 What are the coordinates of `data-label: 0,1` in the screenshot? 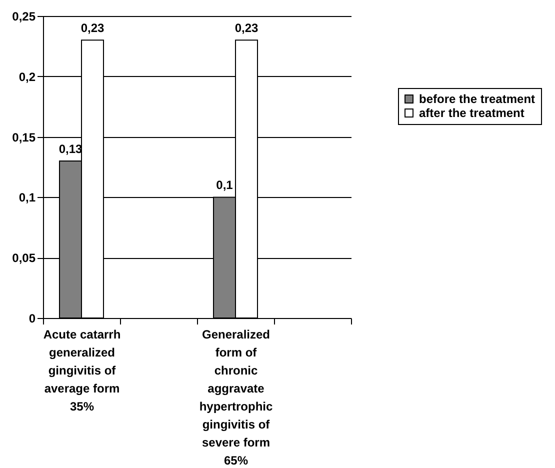 It's located at (225, 185).